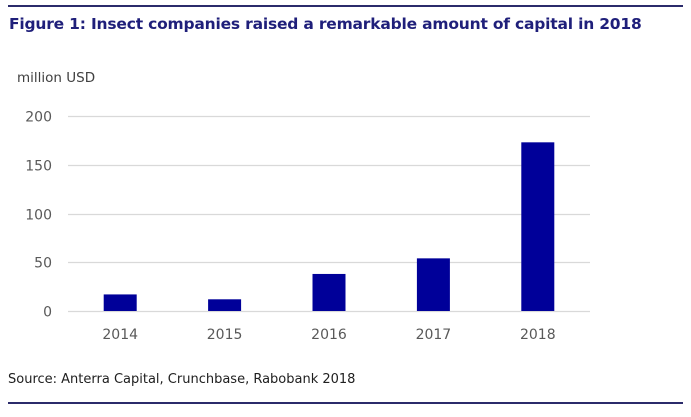 The image size is (691, 417). What do you see at coordinates (434, 335) in the screenshot?
I see `x-tick-label: 2017` at bounding box center [434, 335].